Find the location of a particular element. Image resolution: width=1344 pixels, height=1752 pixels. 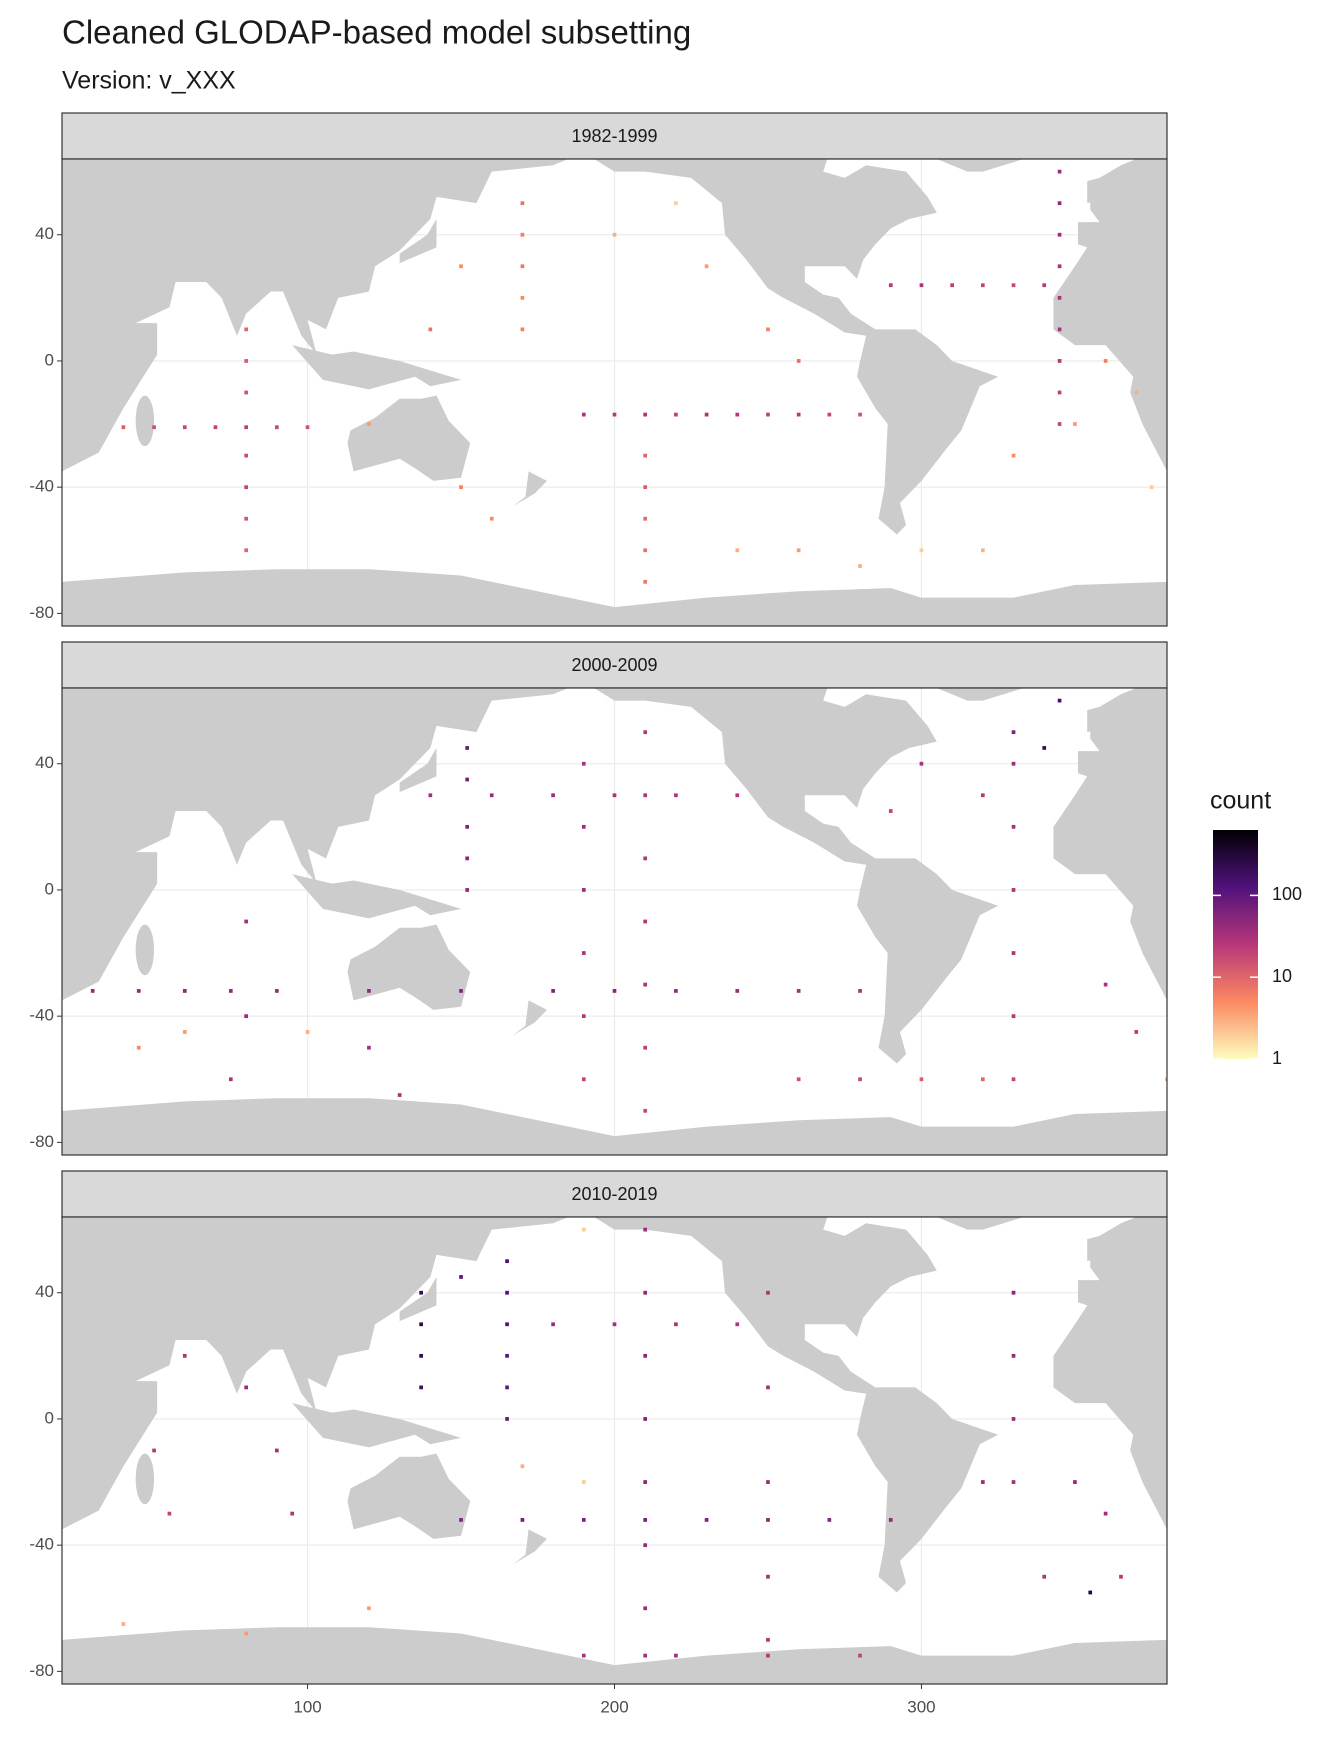

y-tick-label: -40 is located at coordinates (41, 1015).